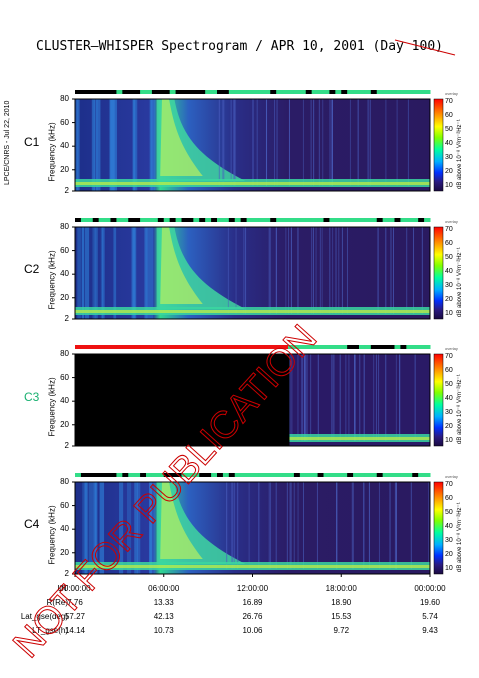 The height and width of the screenshot is (678, 479). Describe the element at coordinates (451, 221) in the screenshot. I see `colorbar-tag: overlay` at that location.